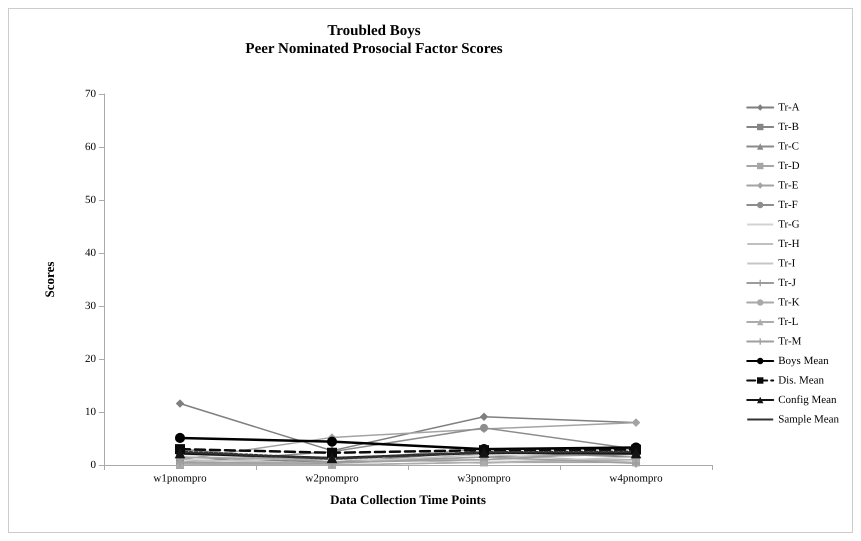  I want to click on legend-label: Tr-M, so click(790, 342).